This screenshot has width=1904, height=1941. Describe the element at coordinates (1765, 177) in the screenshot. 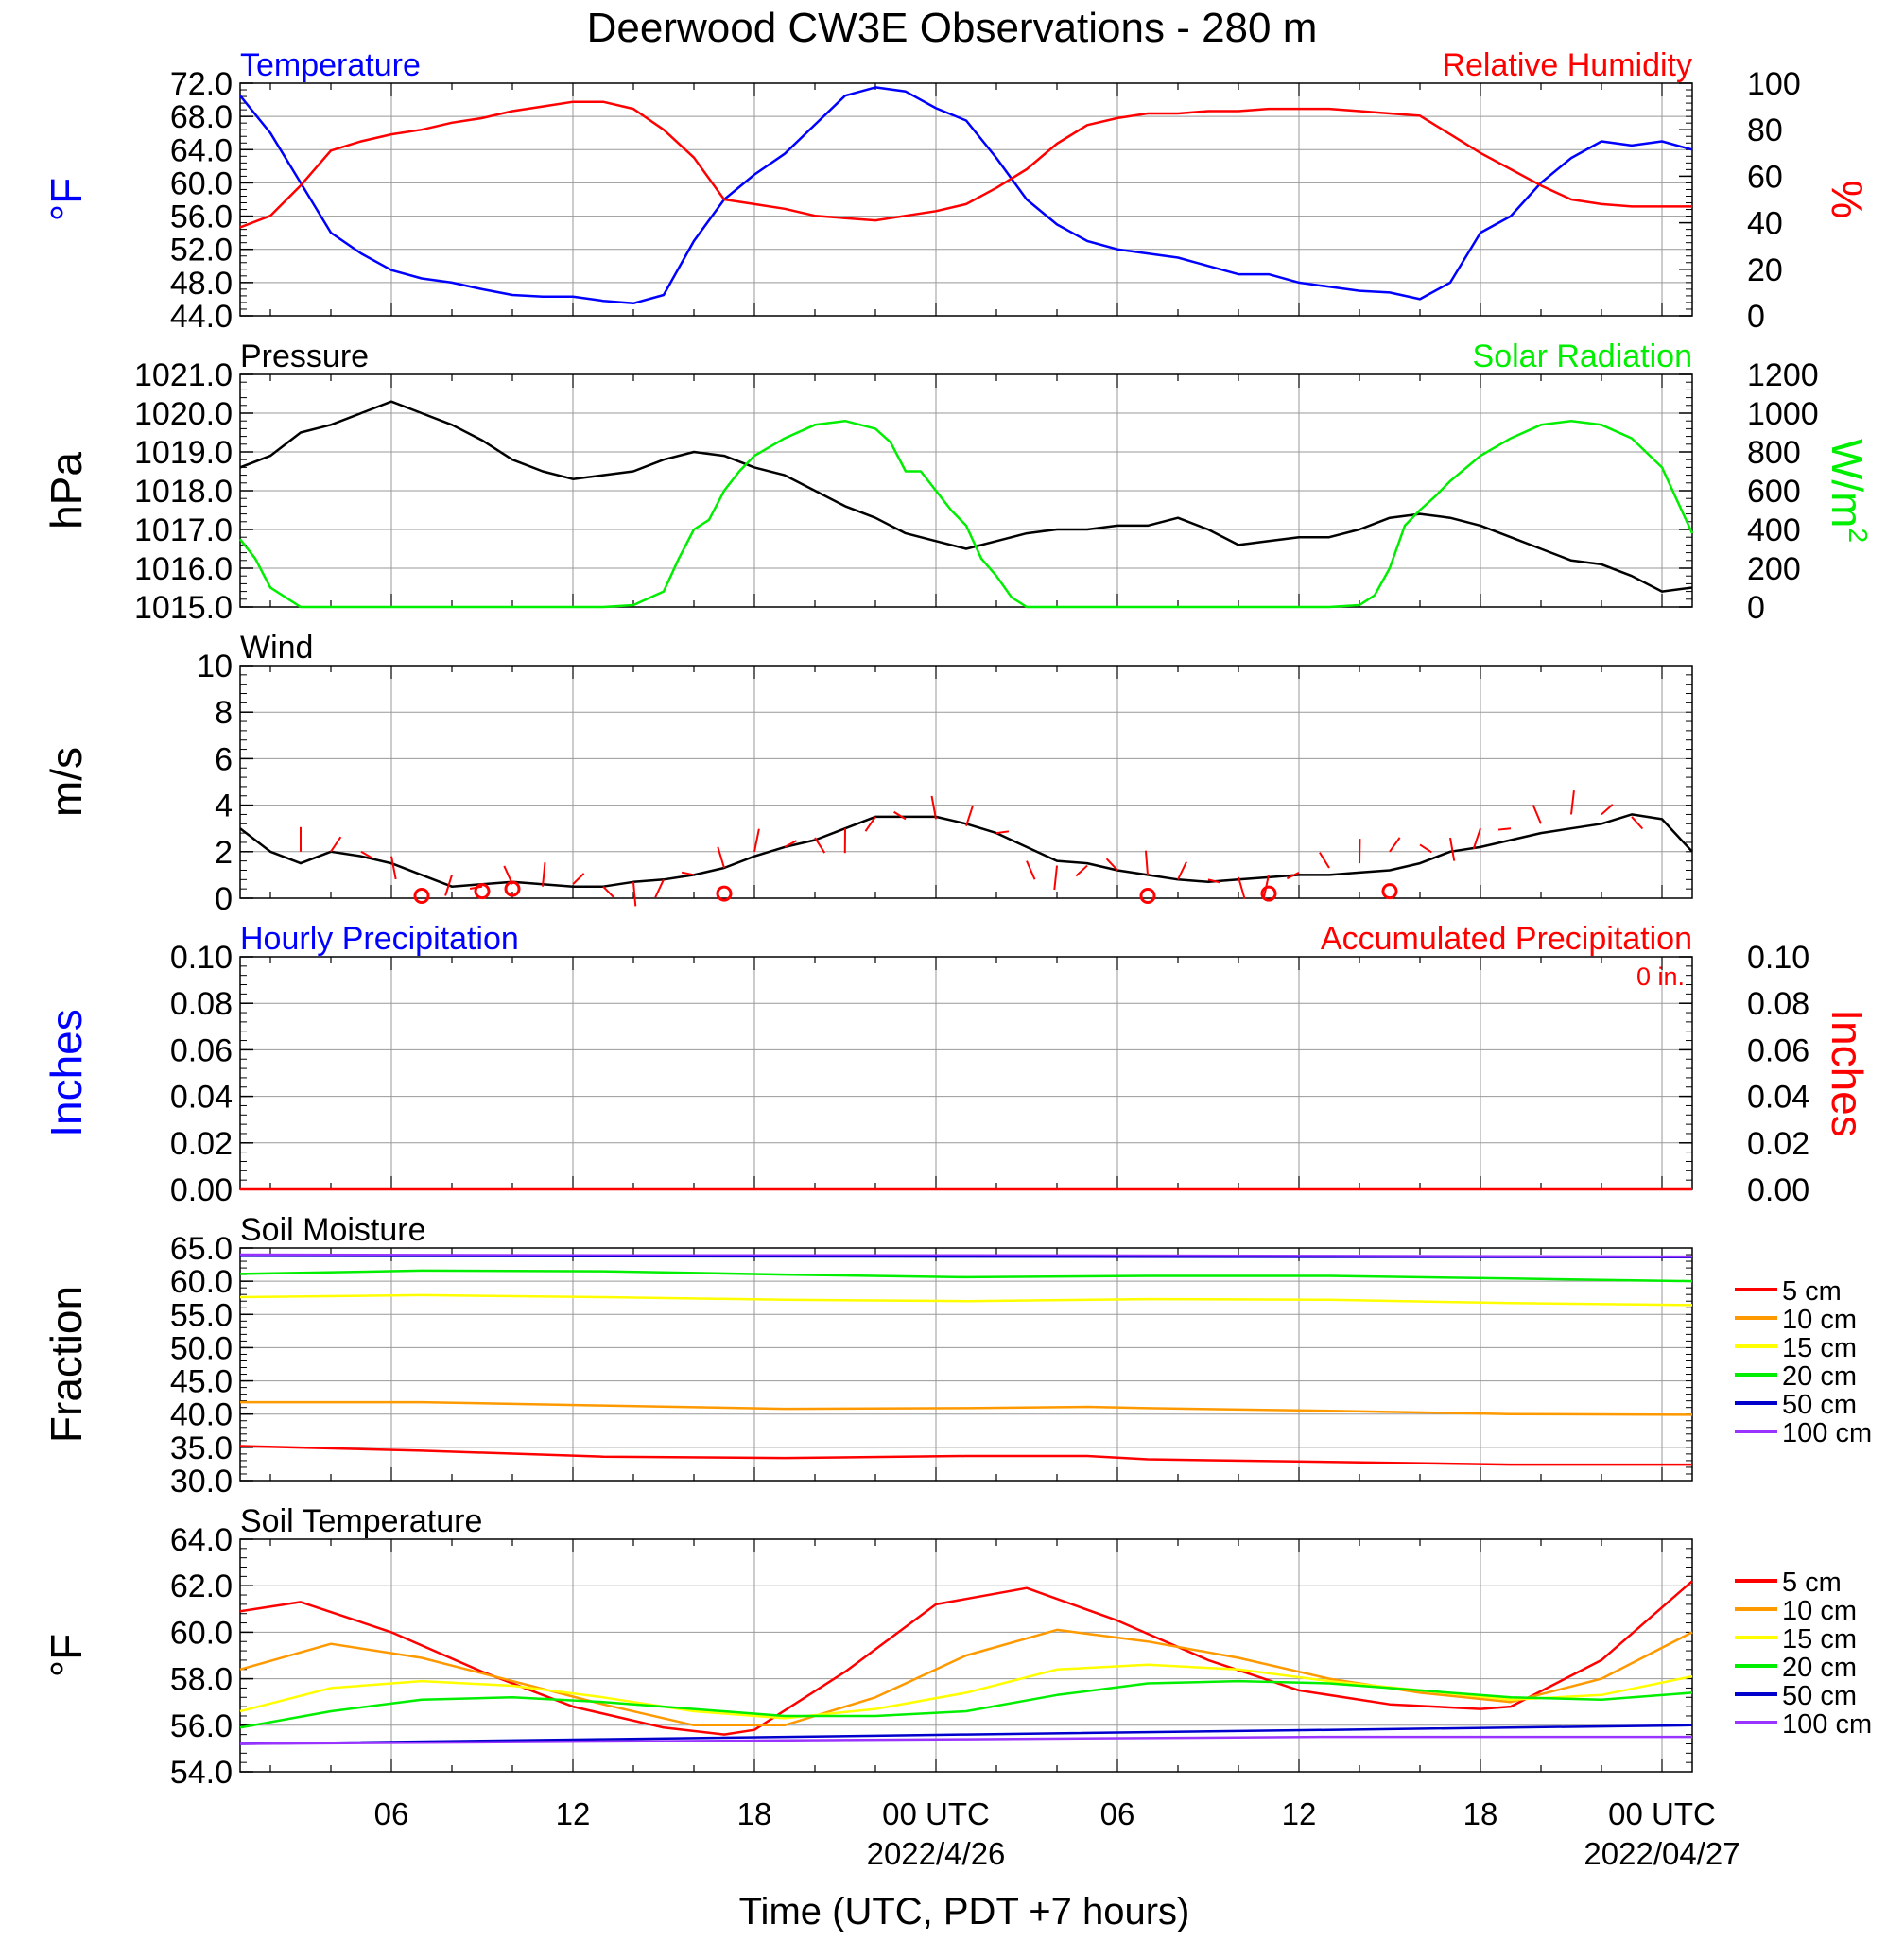

I see `y-tick-label-right: 60` at that location.